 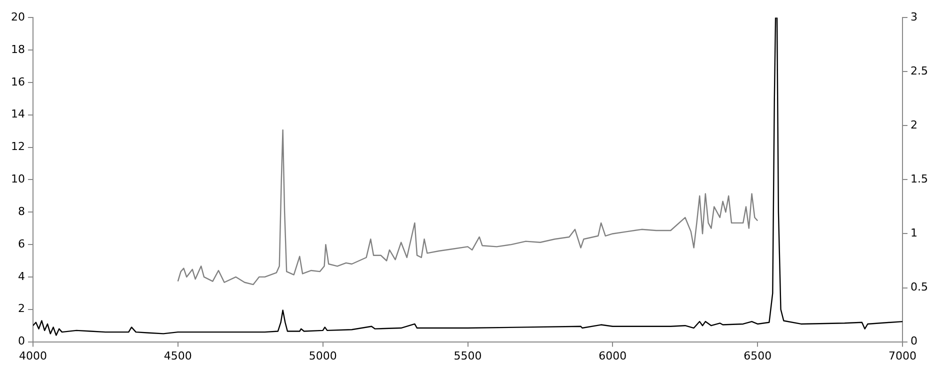 I want to click on x-tick-label: 4000, so click(x=32, y=355).